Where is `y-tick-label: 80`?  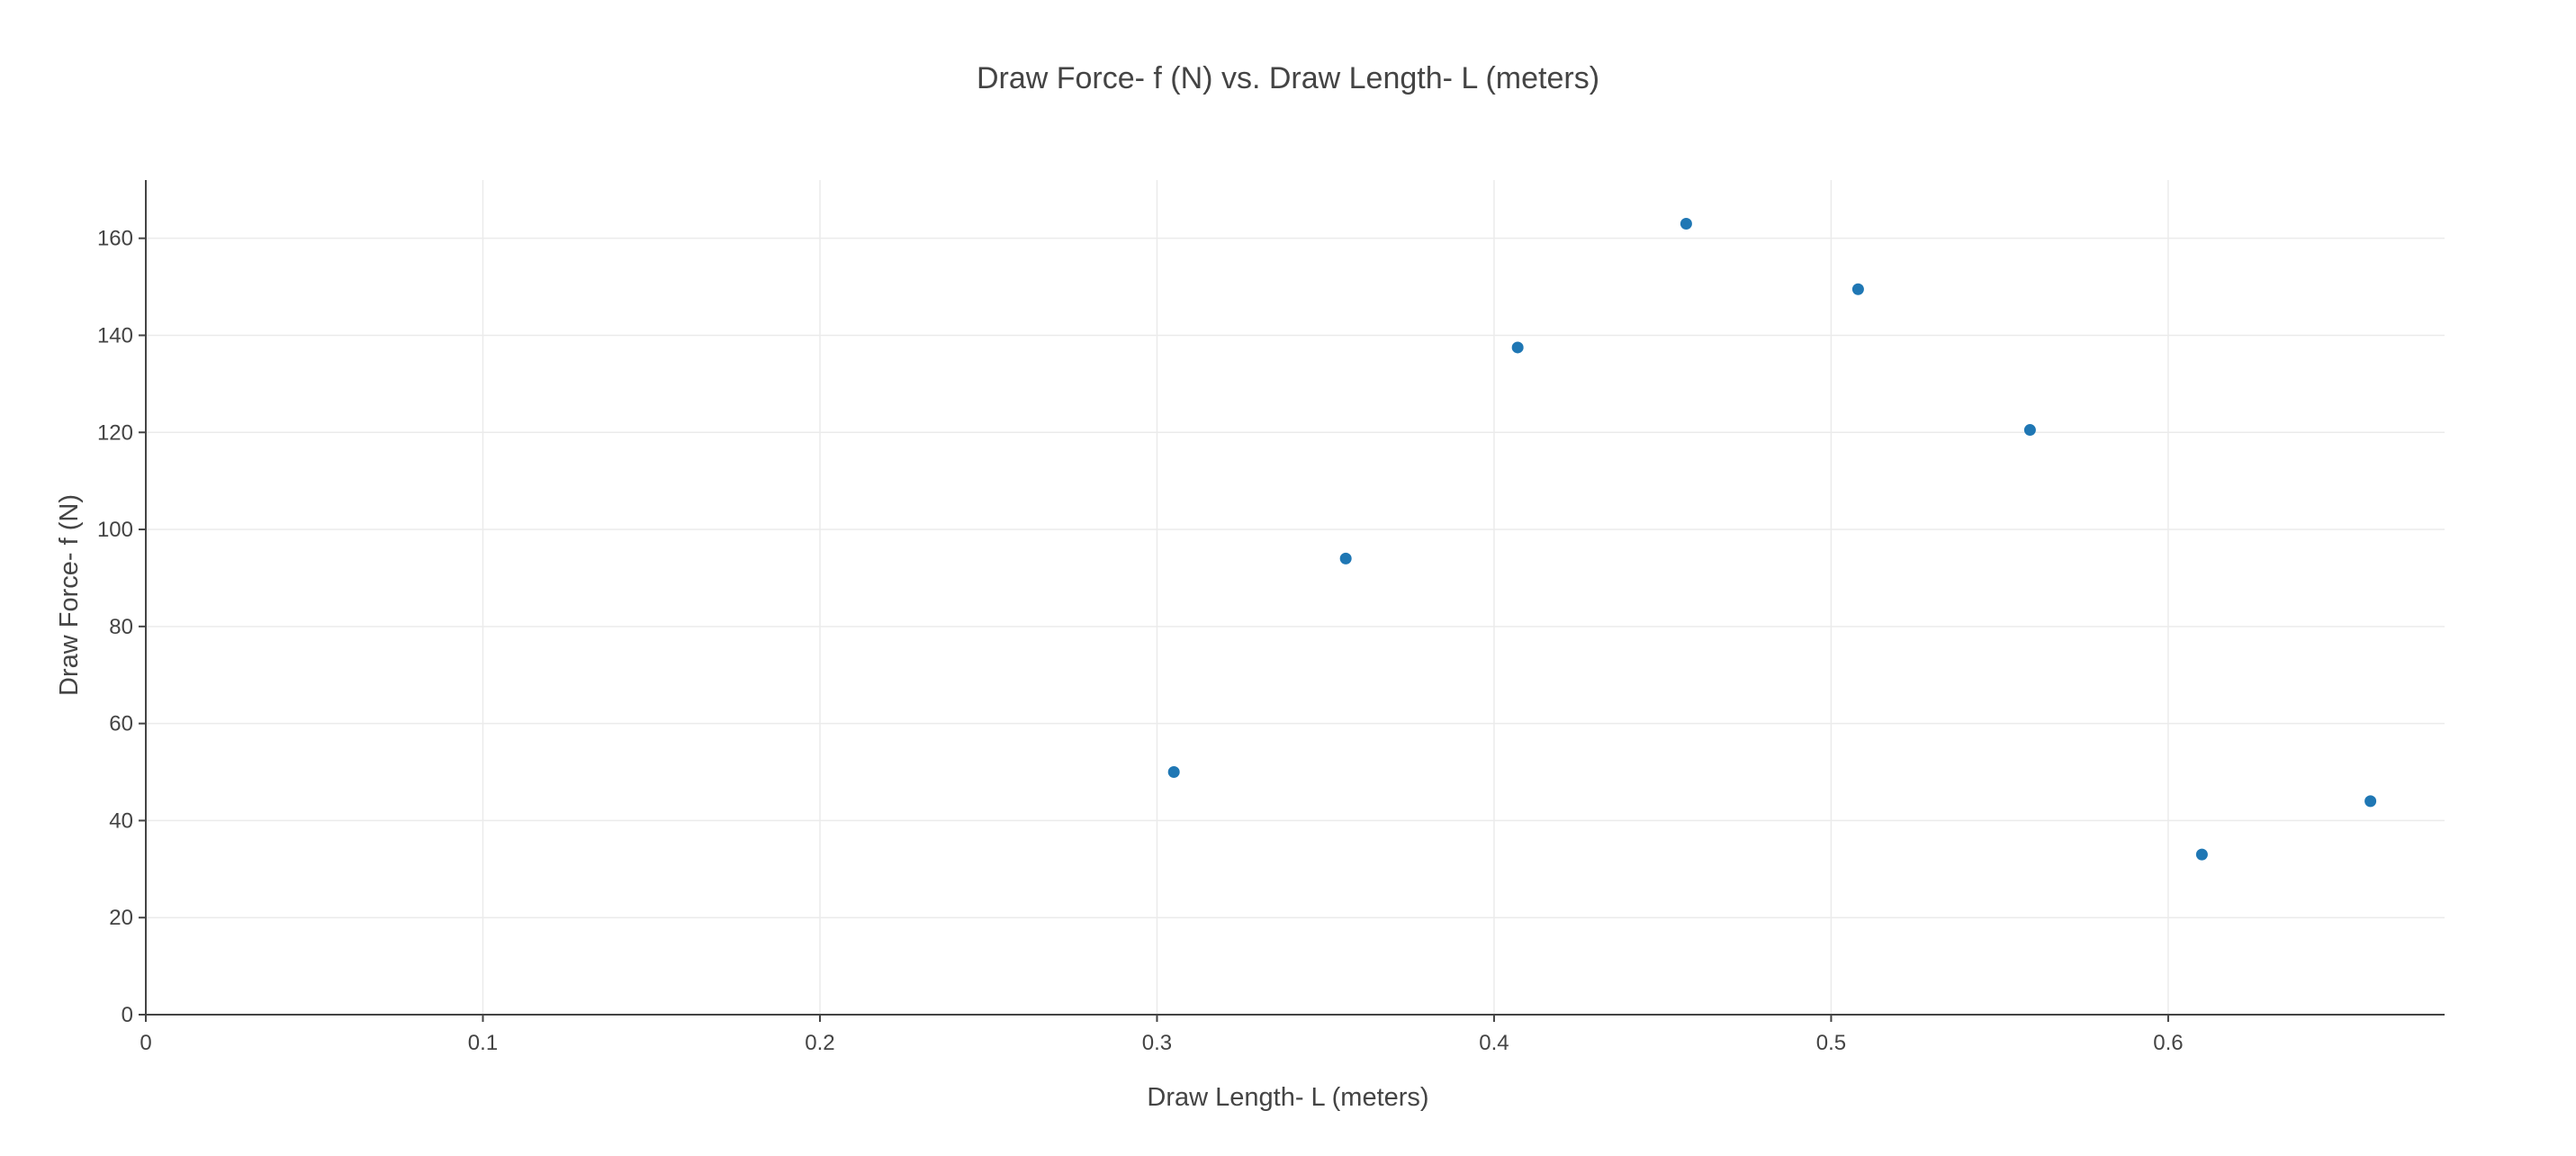
y-tick-label: 80 is located at coordinates (121, 627).